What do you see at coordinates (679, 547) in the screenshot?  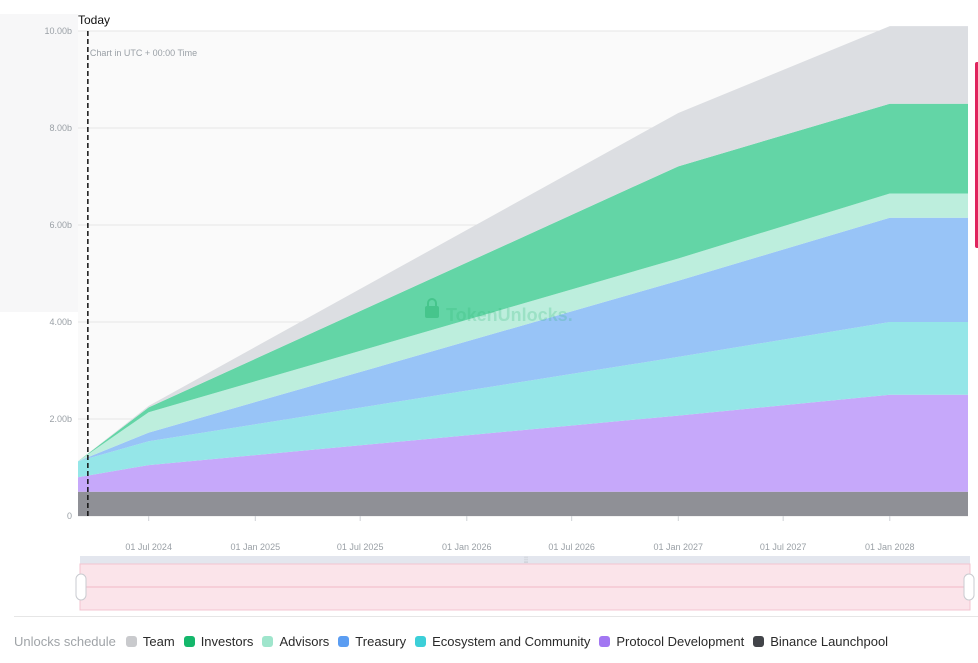 I see `x-tick-label: 01 Jan 2027` at bounding box center [679, 547].